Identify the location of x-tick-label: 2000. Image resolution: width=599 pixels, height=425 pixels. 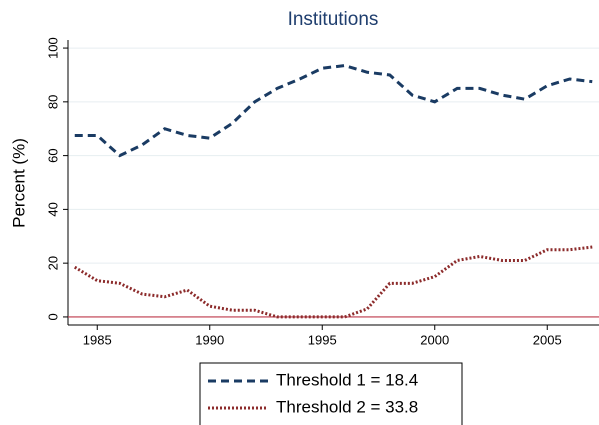
(434, 339).